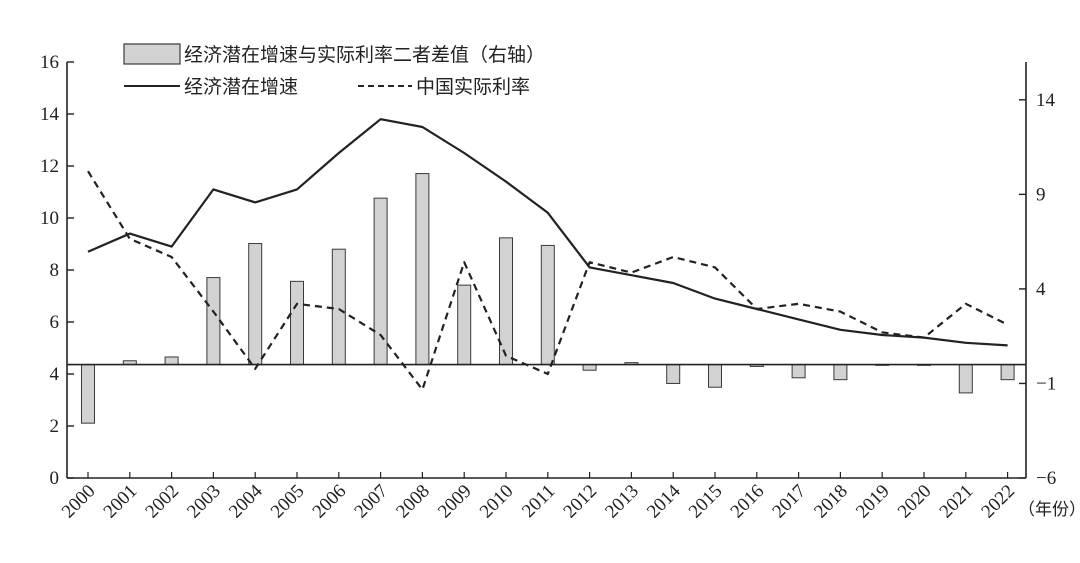  What do you see at coordinates (55, 374) in the screenshot?
I see `y-left-tick-label: 4` at bounding box center [55, 374].